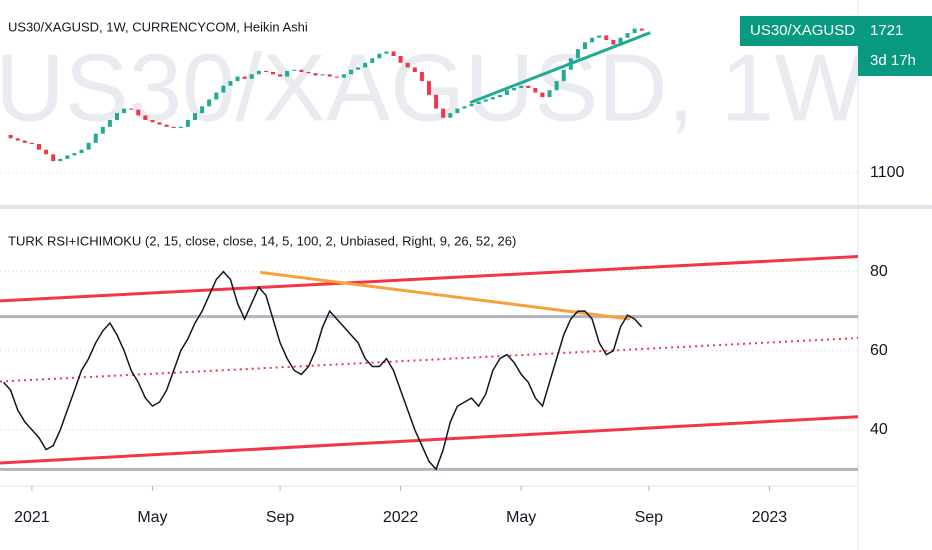  Describe the element at coordinates (886, 30) in the screenshot. I see `last-price: 1721` at that location.